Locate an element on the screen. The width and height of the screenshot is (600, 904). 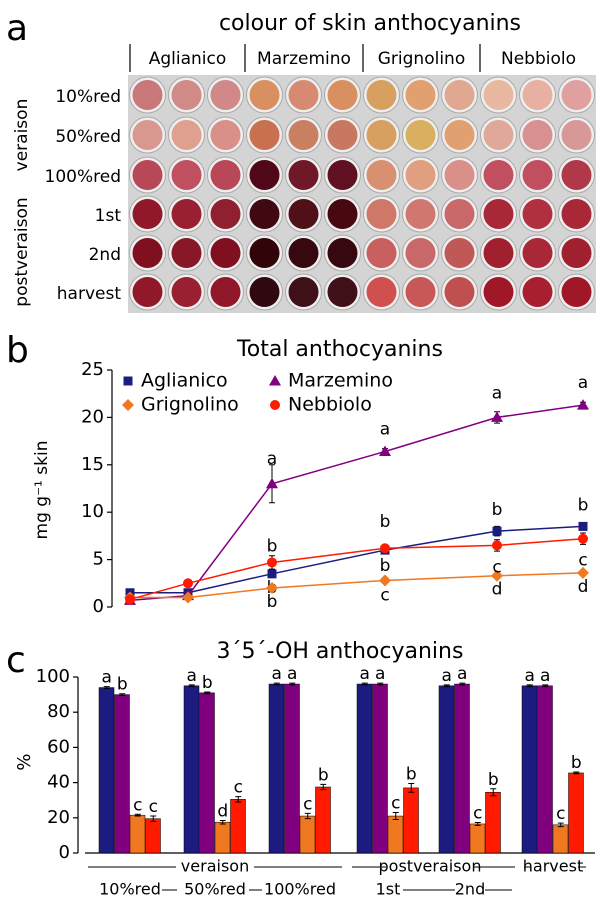
group-label: veraison is located at coordinates (215, 866).